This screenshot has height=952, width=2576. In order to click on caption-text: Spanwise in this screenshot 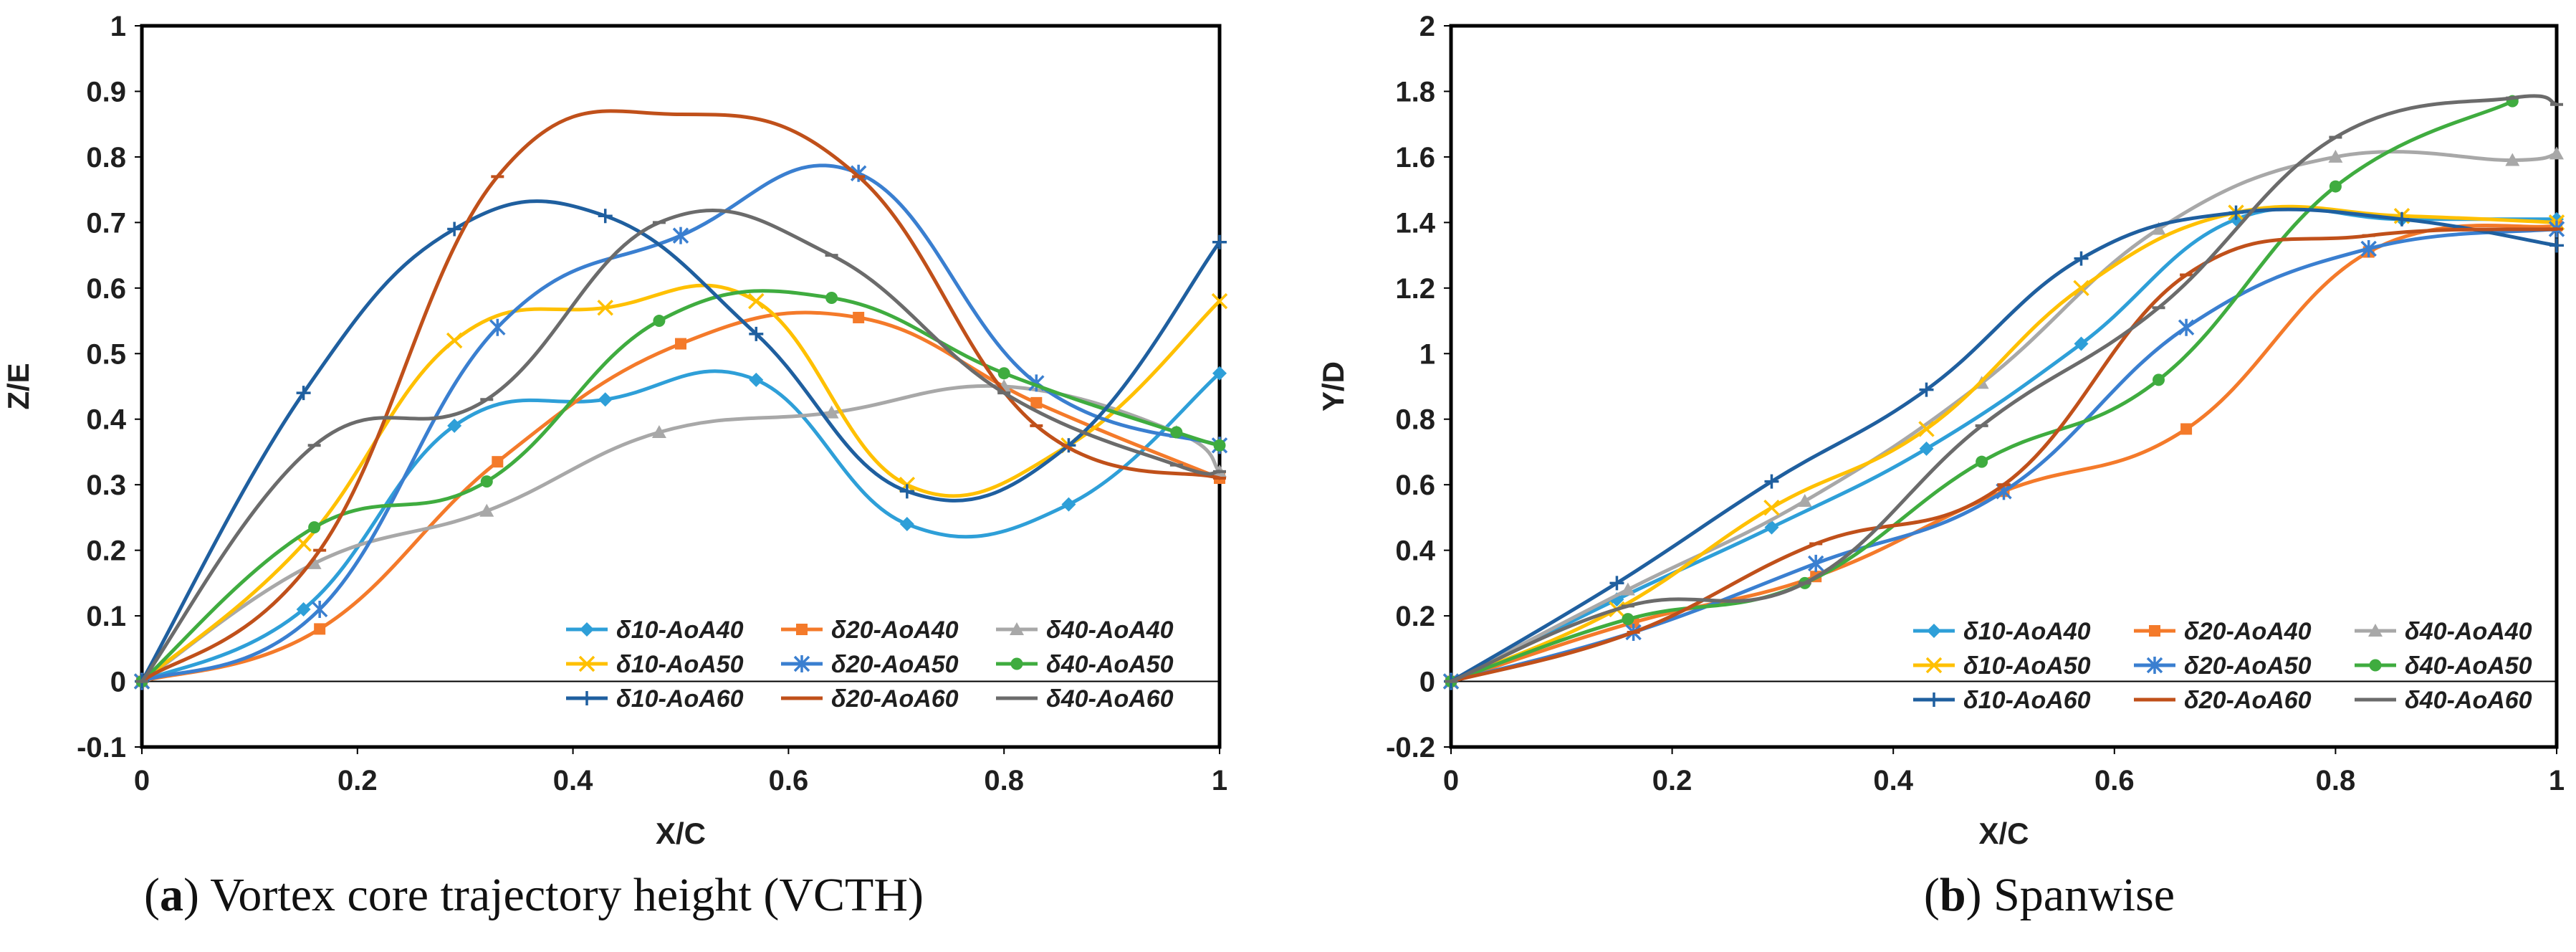, I will do `click(2084, 895)`.